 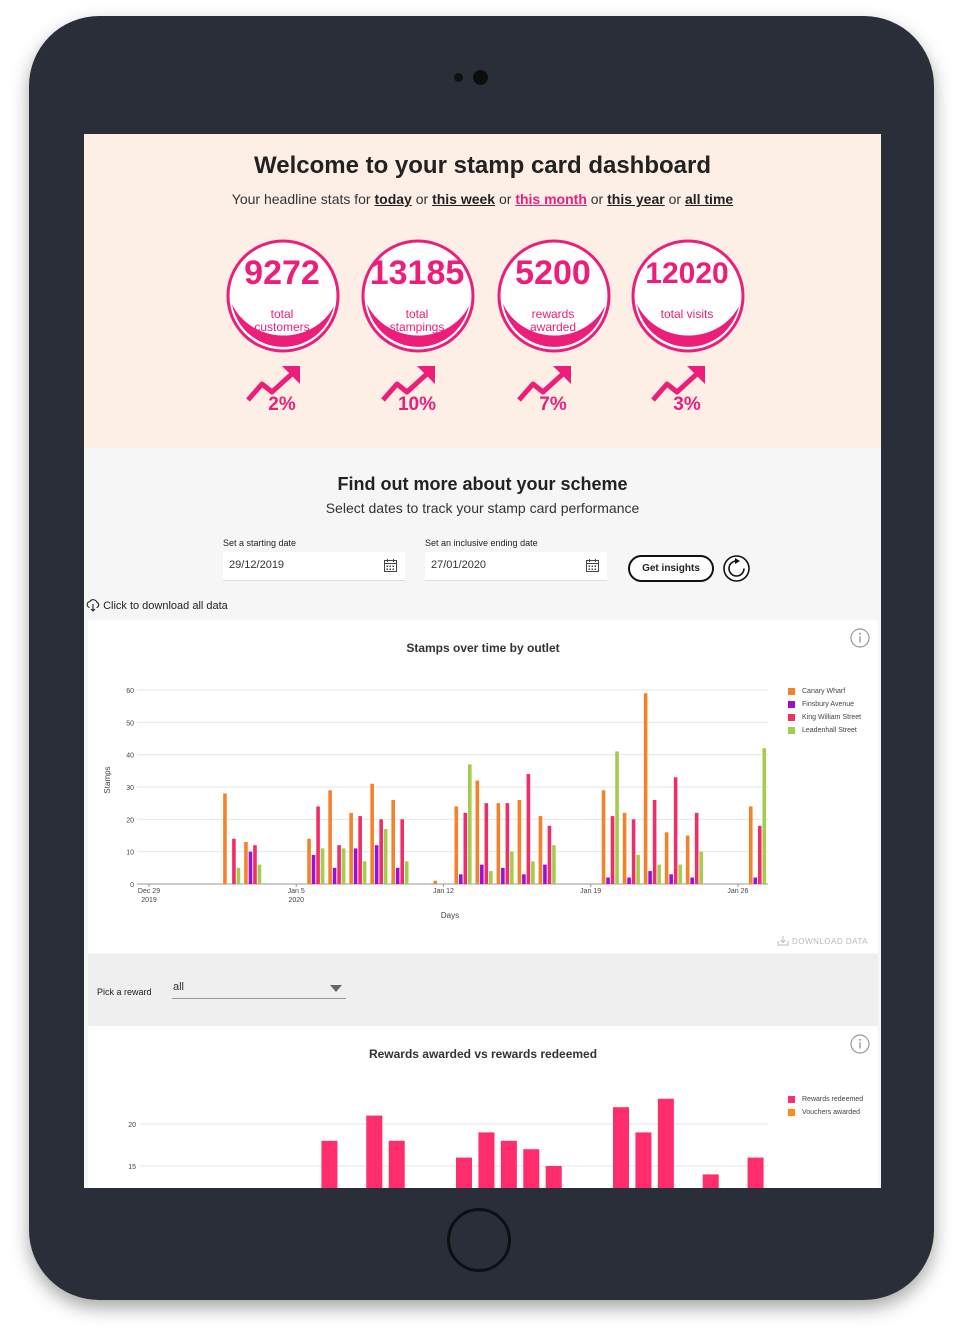 What do you see at coordinates (482, 484) in the screenshot?
I see `scheme-title: Find out more about your scheme` at bounding box center [482, 484].